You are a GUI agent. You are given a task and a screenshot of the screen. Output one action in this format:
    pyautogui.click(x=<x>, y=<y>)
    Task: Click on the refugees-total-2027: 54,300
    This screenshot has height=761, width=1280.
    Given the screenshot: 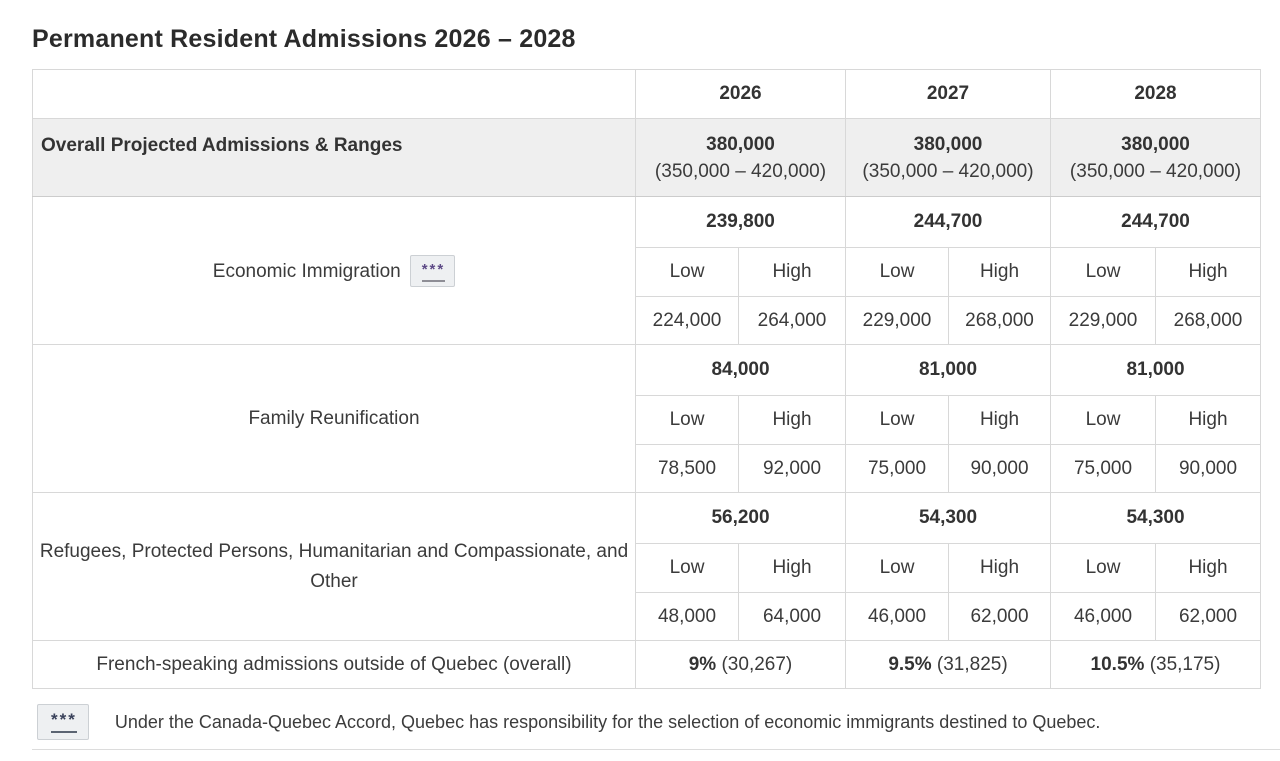 What is the action you would take?
    pyautogui.click(x=948, y=518)
    